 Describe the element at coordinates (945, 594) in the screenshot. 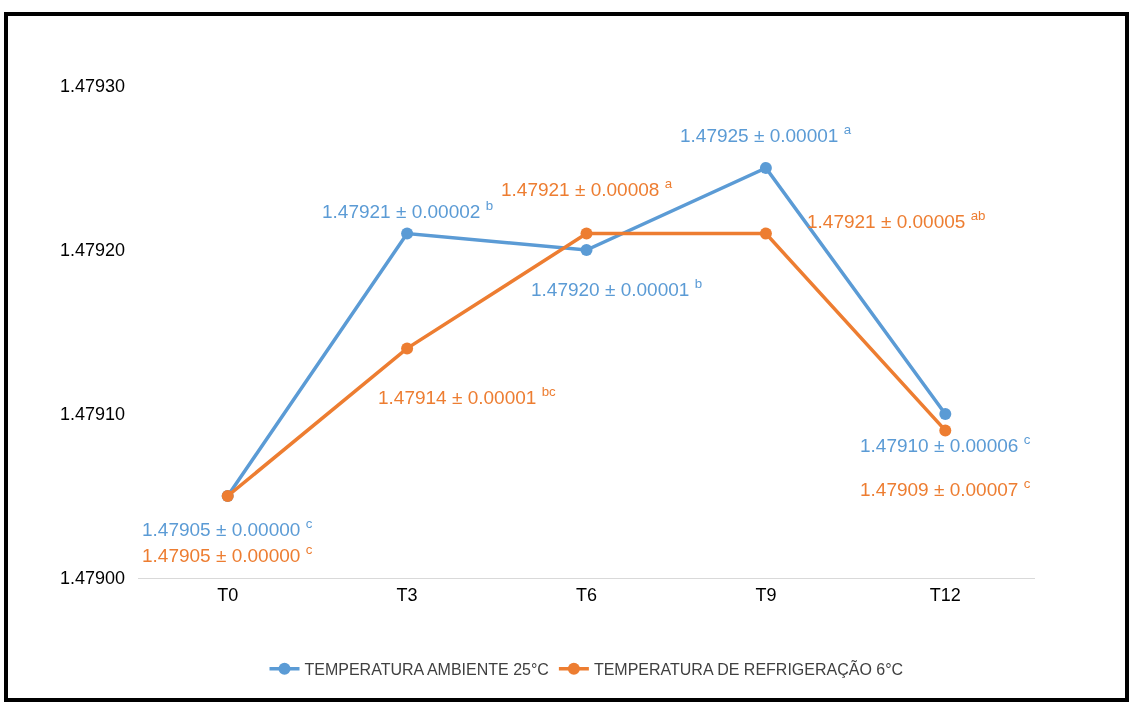

I see `x-tick-label: T12` at that location.